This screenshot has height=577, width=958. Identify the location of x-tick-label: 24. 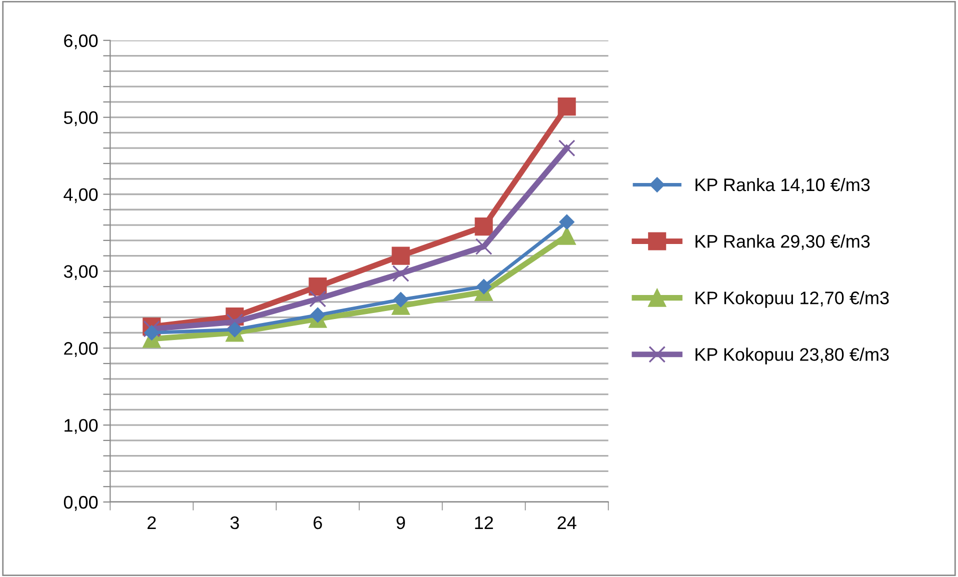
(567, 522).